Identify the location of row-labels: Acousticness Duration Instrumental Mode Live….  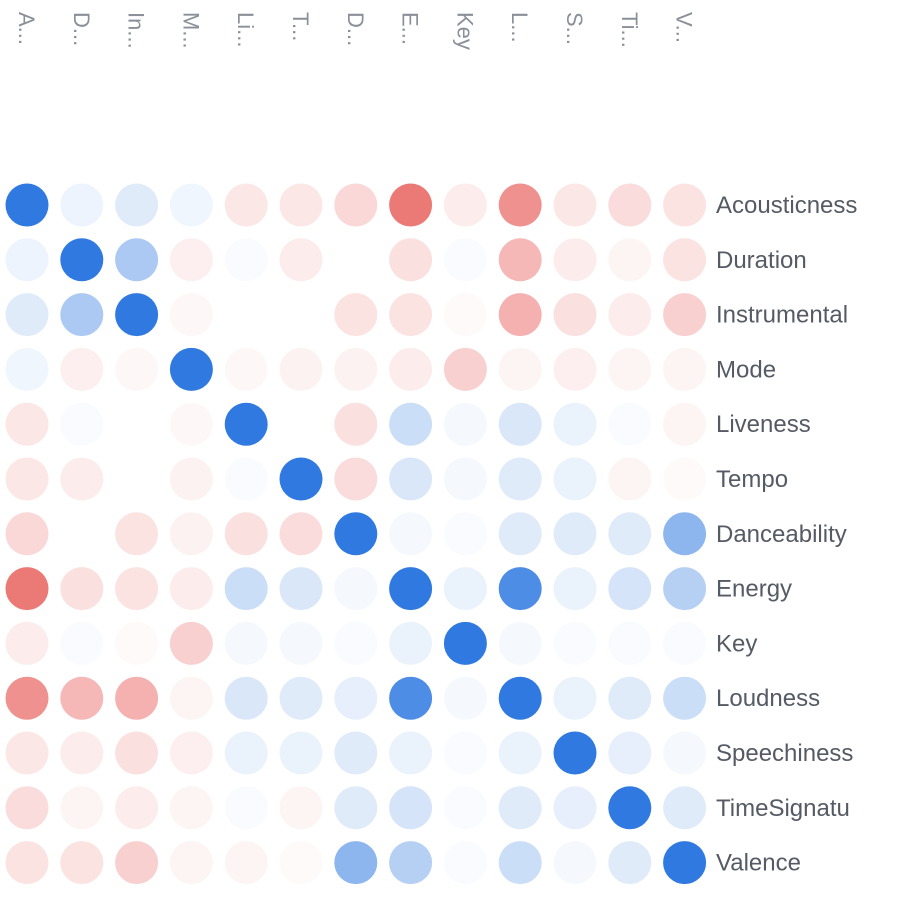
(786, 534).